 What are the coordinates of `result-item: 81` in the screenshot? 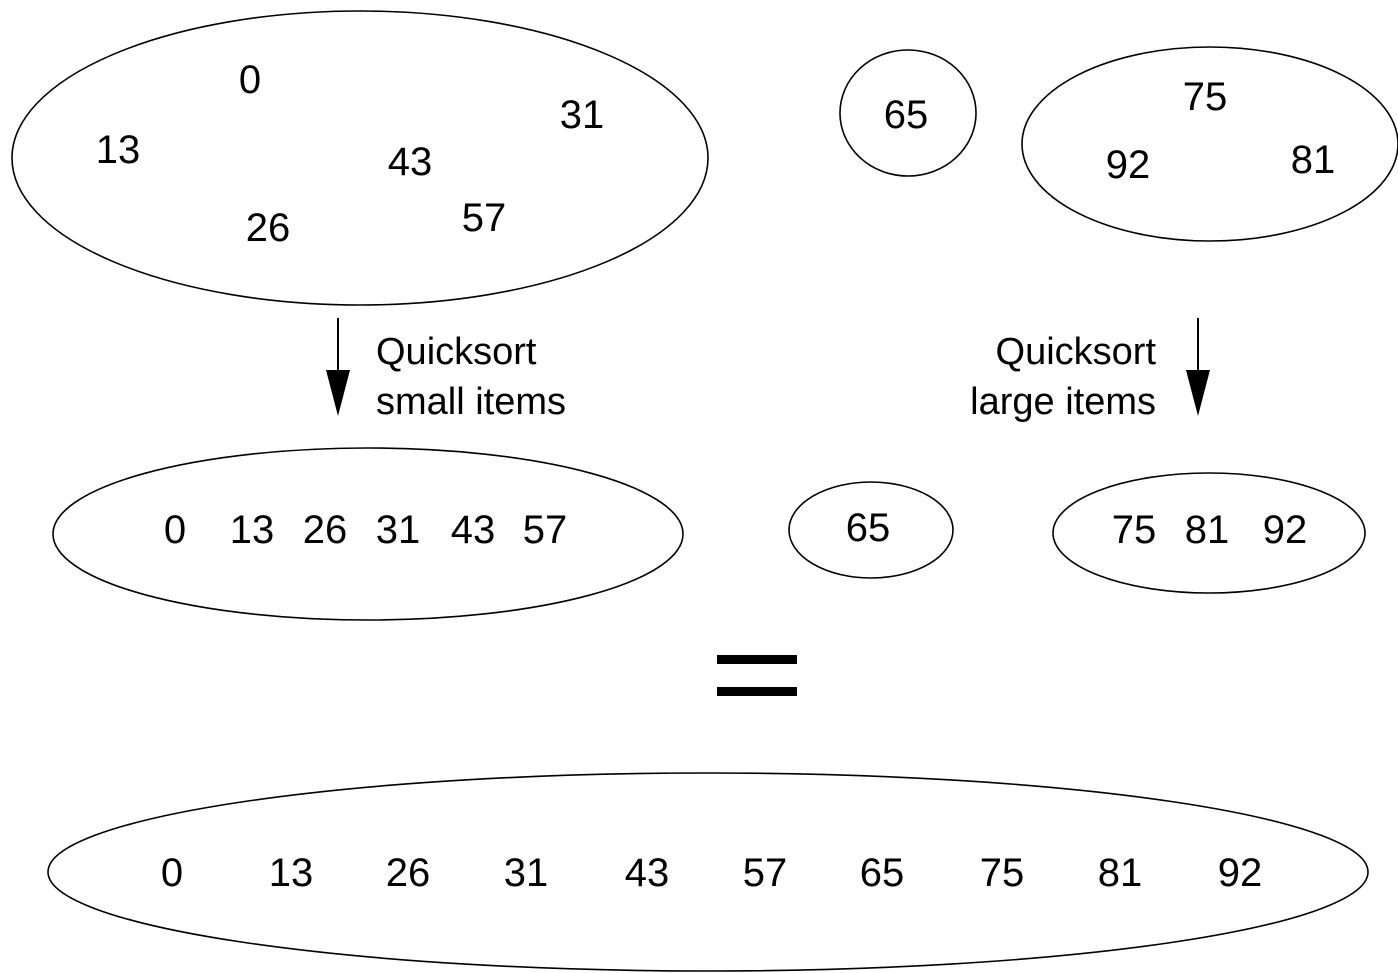 It's located at (1120, 873).